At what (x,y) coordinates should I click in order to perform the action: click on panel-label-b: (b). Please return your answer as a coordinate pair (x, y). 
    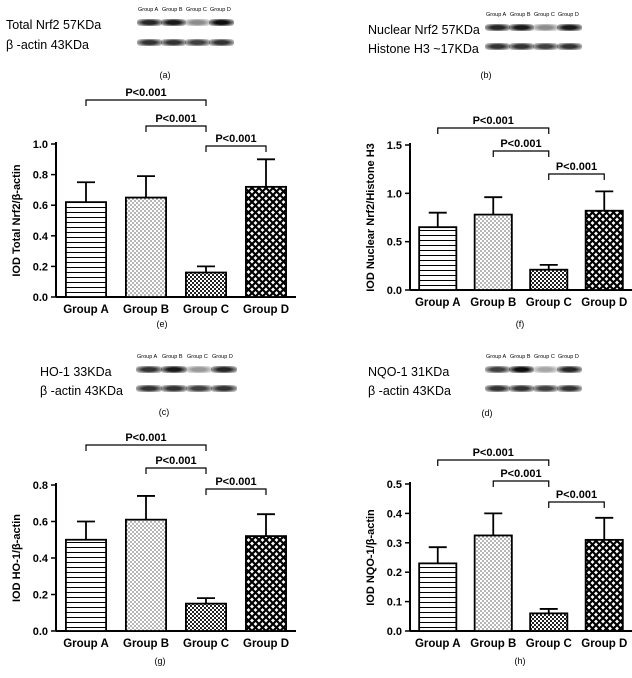
    Looking at the image, I should click on (486, 75).